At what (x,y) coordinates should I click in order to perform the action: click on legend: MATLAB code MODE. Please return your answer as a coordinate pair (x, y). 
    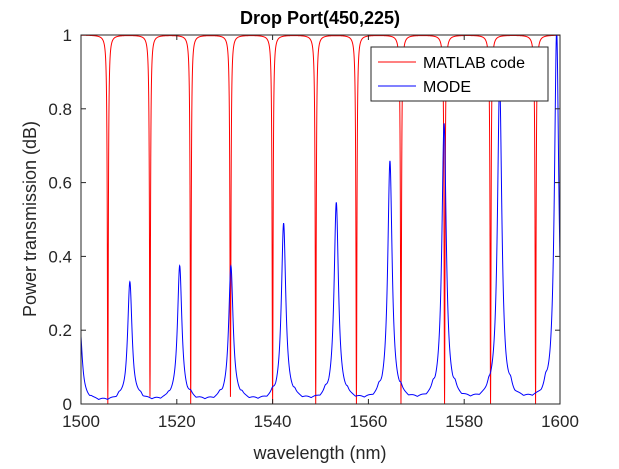
    Looking at the image, I should click on (459, 74).